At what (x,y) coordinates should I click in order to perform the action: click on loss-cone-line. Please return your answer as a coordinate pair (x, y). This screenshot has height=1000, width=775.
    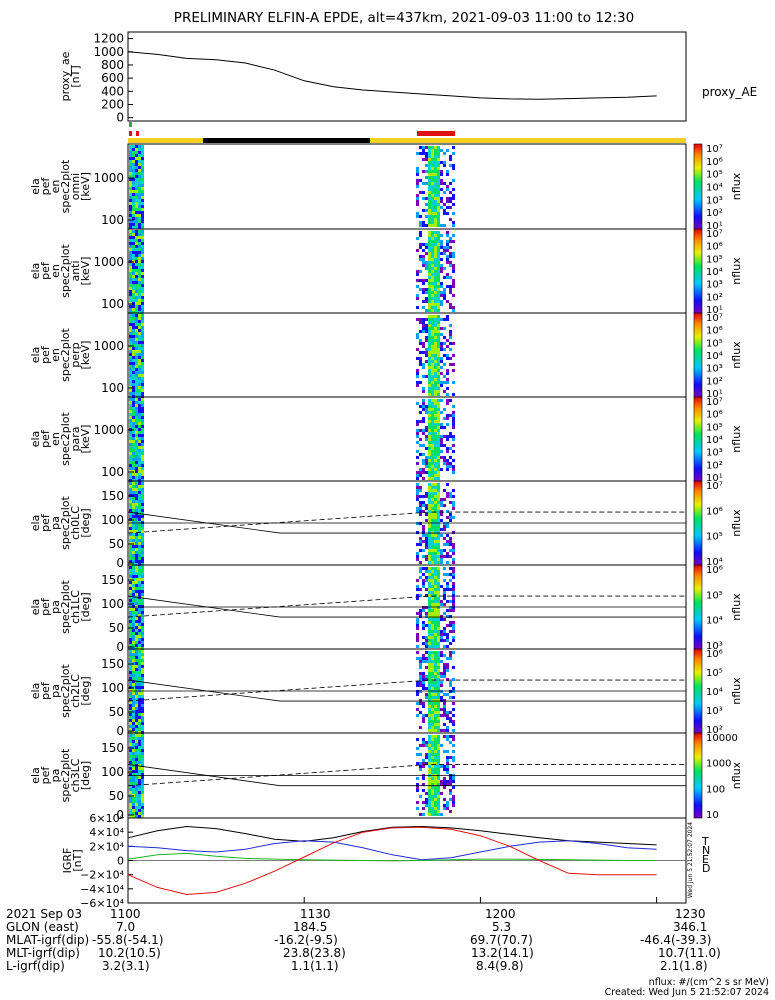
    Looking at the image, I should click on (406, 775).